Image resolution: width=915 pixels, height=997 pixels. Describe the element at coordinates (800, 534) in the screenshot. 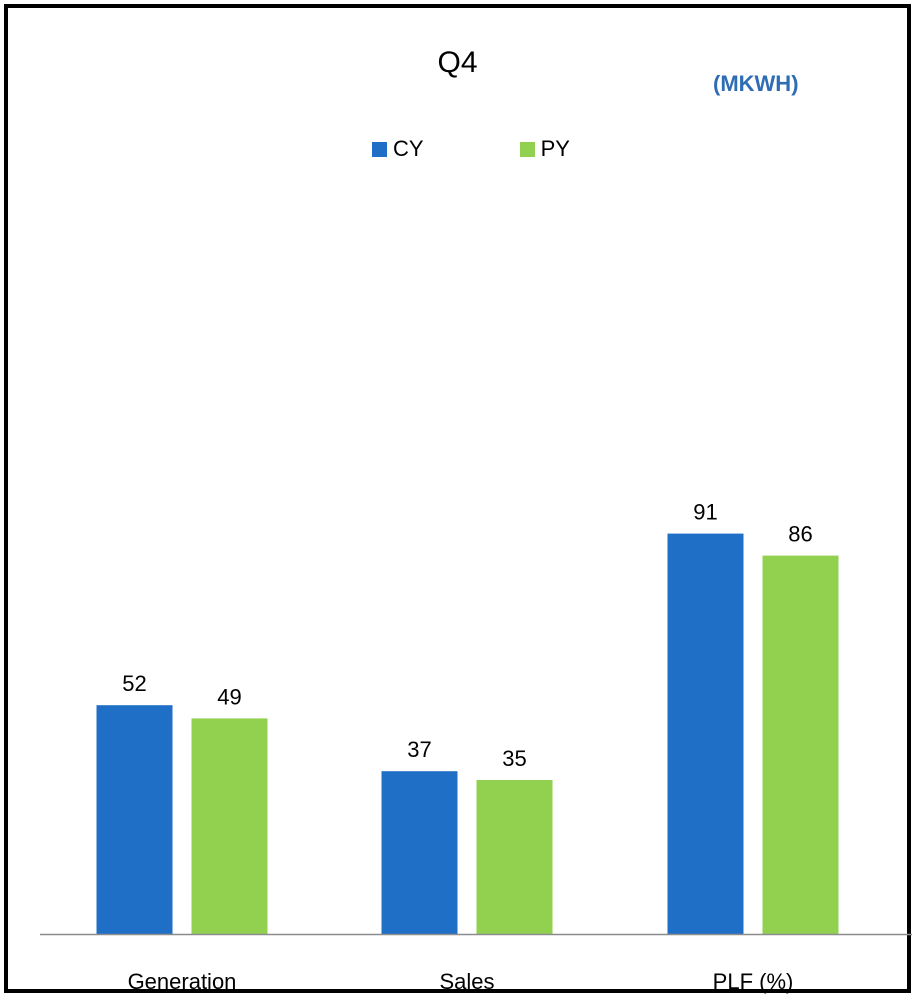

I see `data-label-plf-py: 86` at that location.